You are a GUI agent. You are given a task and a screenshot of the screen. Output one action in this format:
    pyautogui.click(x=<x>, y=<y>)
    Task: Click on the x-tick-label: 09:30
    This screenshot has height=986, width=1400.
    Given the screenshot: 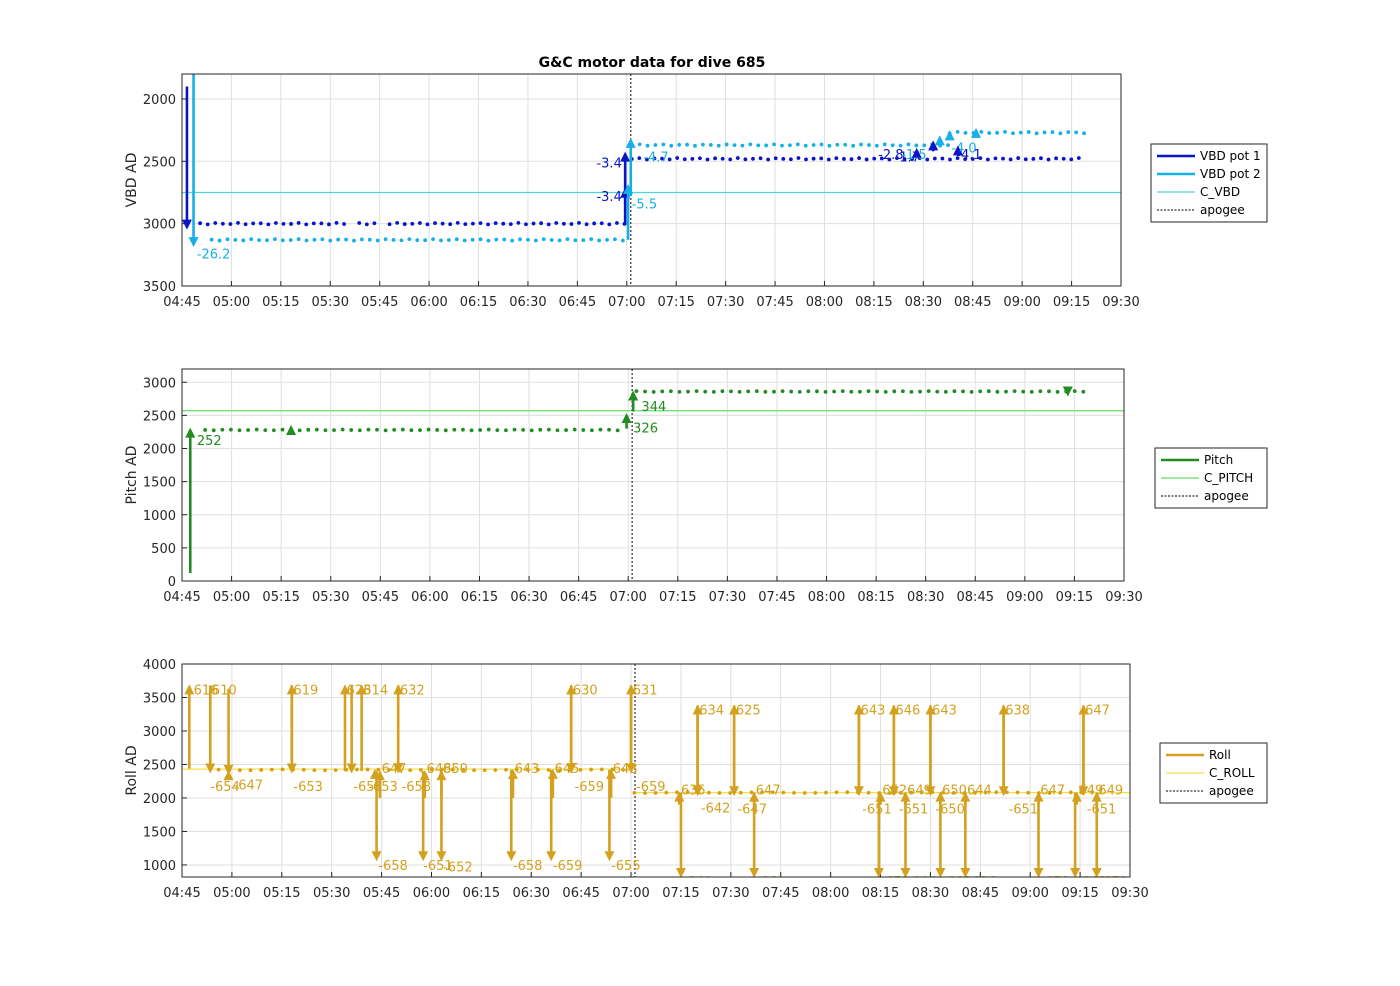 What is the action you would take?
    pyautogui.click(x=1123, y=597)
    